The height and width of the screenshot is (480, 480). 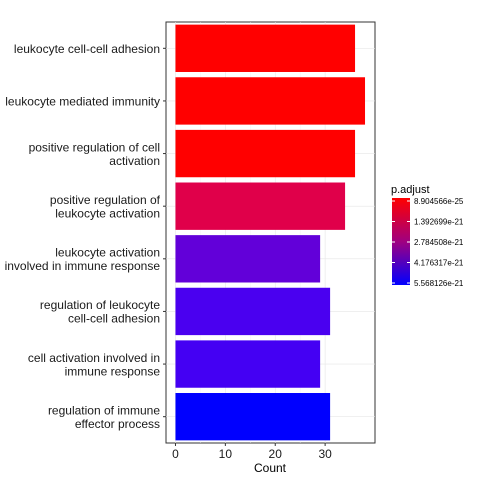 I want to click on x-tick-label: 10, so click(x=226, y=454).